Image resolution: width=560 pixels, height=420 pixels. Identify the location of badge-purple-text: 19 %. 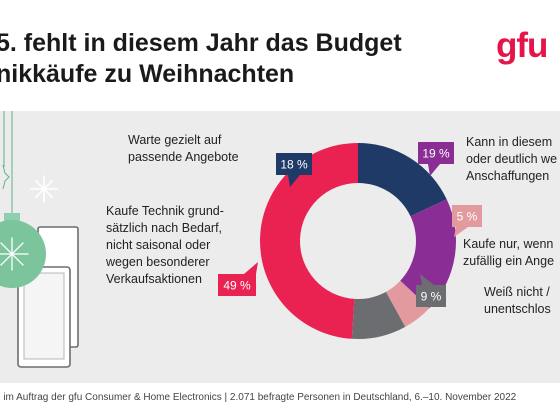
(436, 154).